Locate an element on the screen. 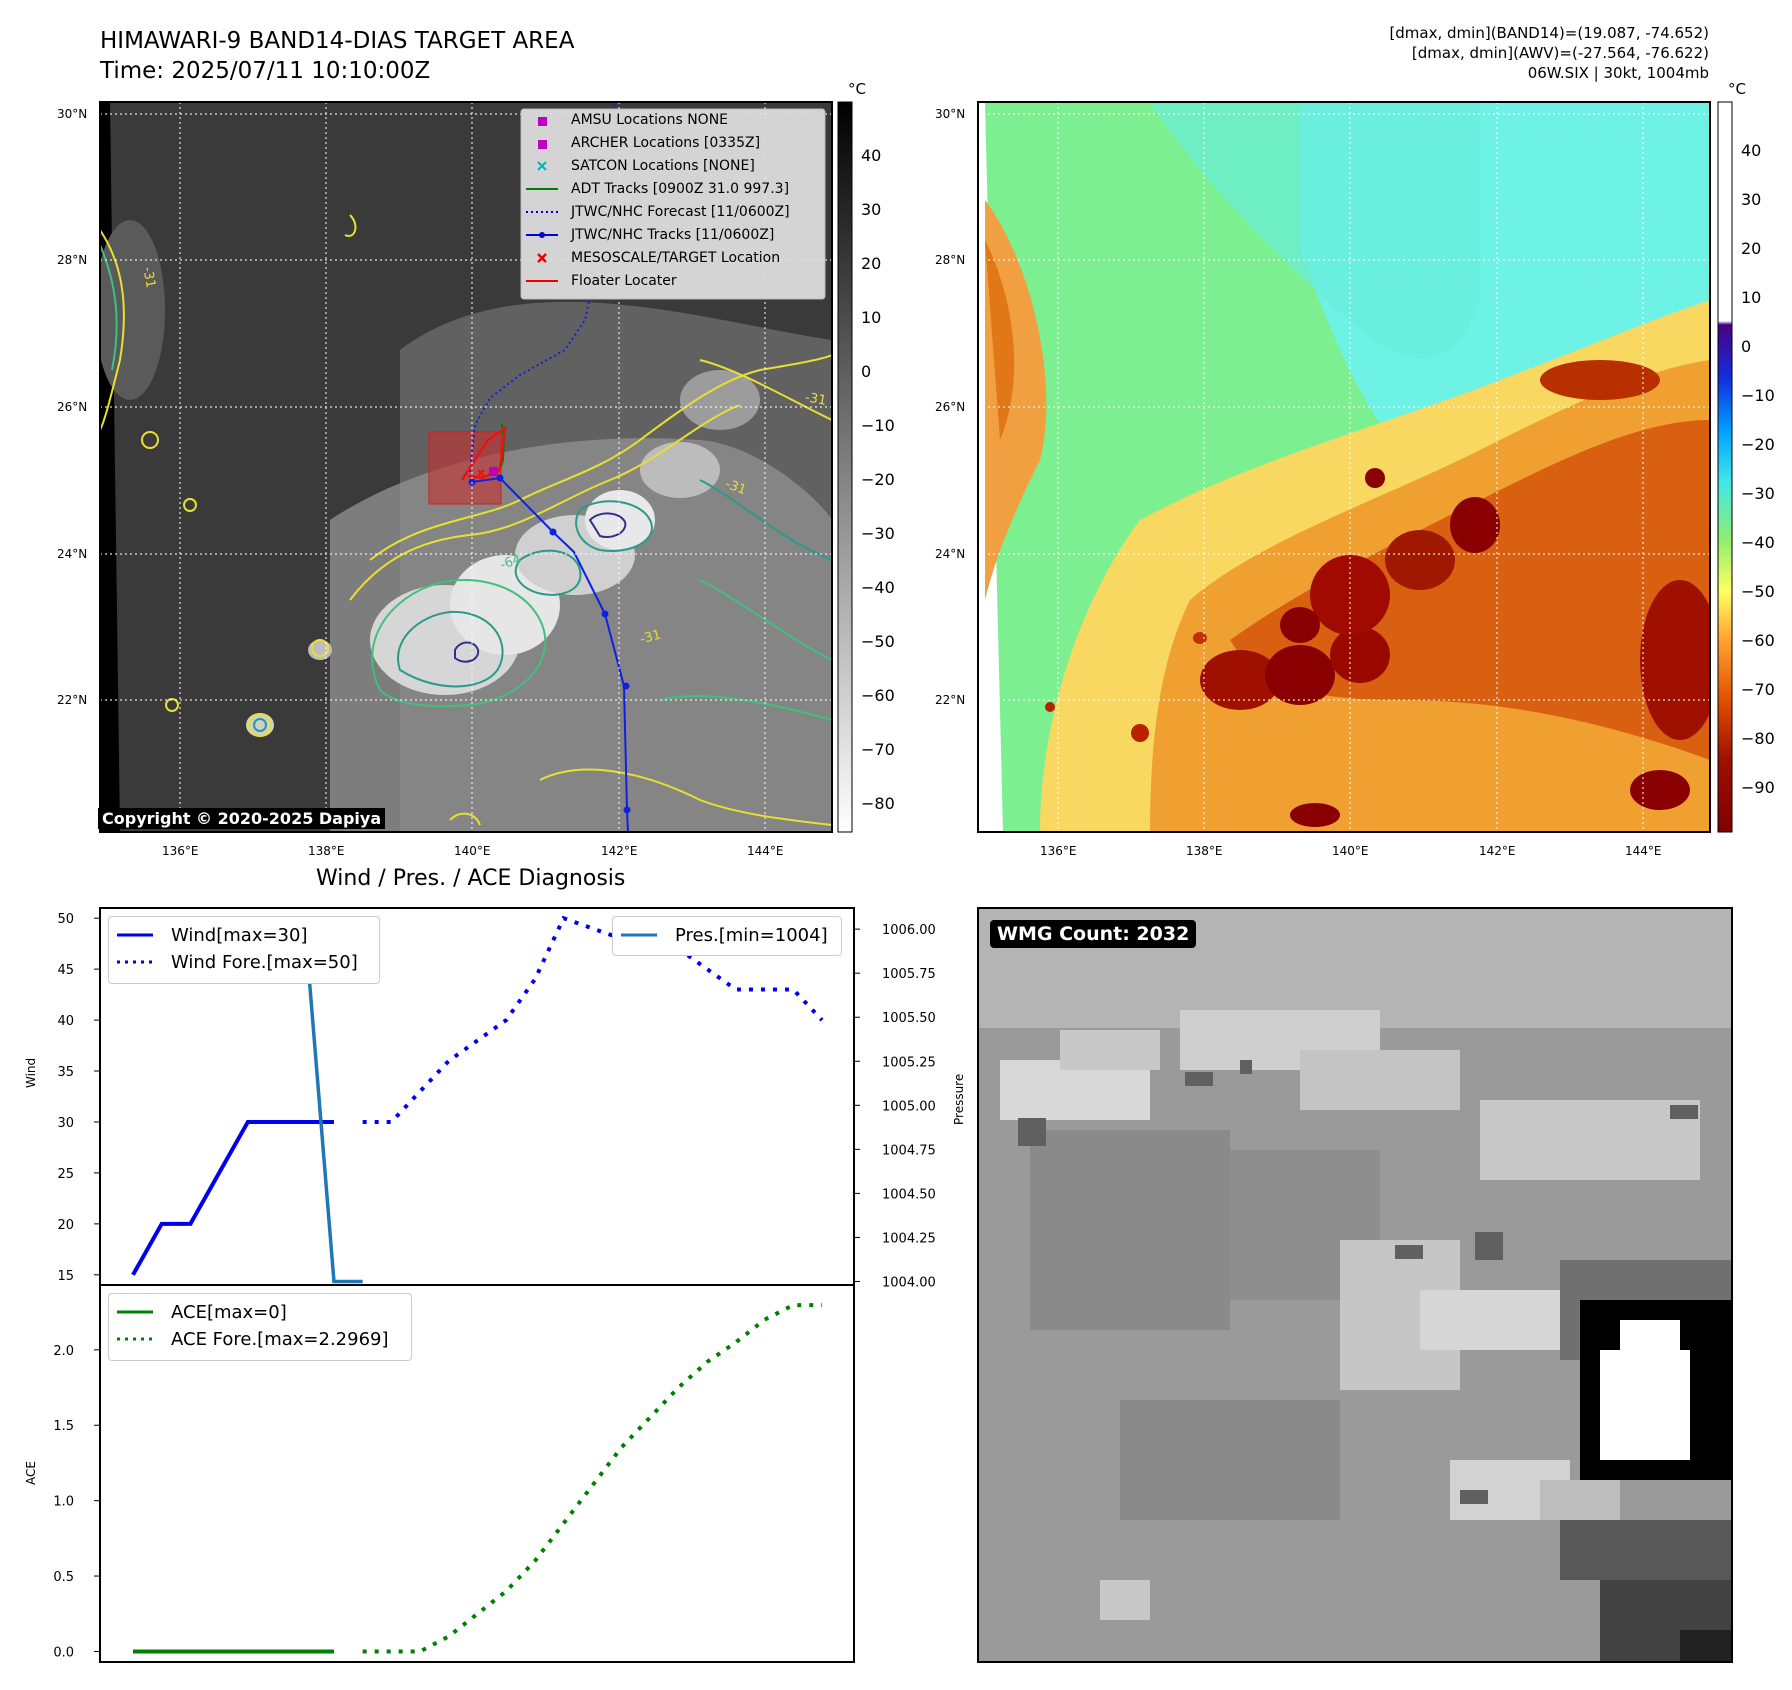 This screenshot has height=1690, width=1792. ace-legend-swatches is located at coordinates (135, 1325).